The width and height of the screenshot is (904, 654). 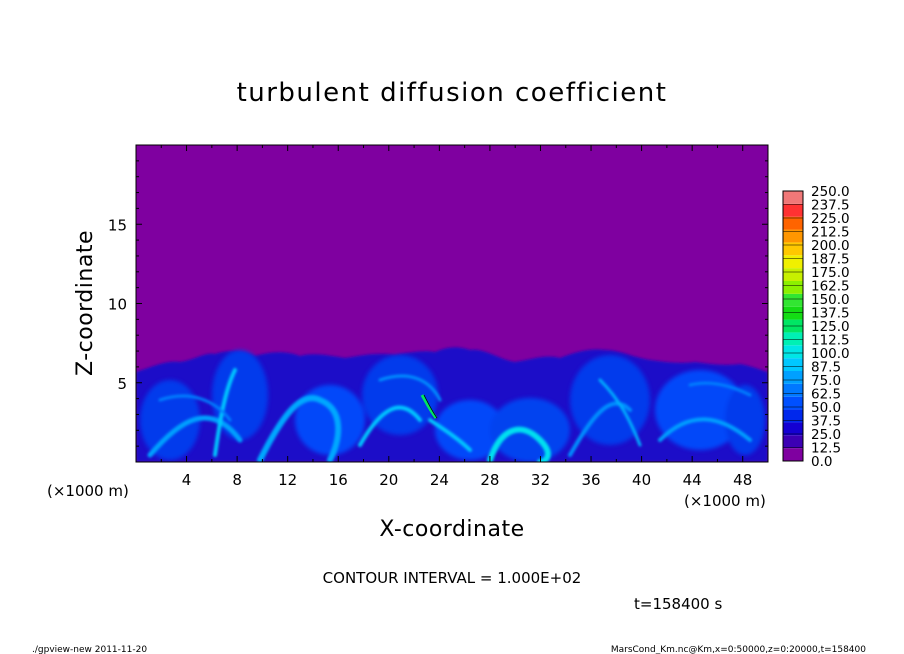 I want to click on y-tick-label: 15, so click(x=117, y=225).